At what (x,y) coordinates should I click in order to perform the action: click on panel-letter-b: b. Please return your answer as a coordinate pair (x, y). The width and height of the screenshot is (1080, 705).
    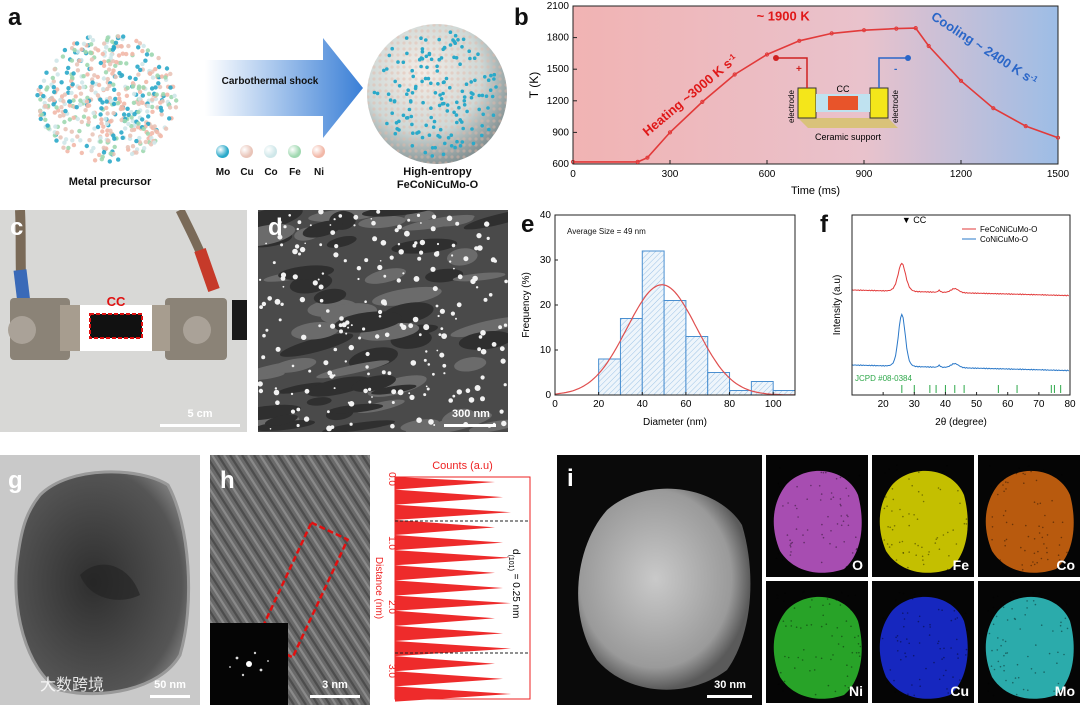
    Looking at the image, I should click on (521, 17).